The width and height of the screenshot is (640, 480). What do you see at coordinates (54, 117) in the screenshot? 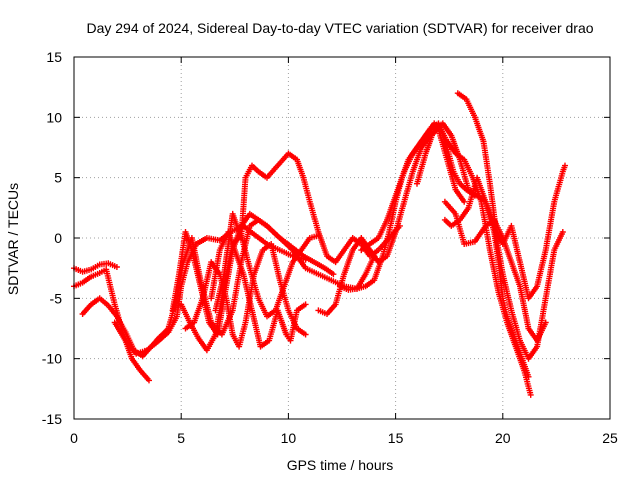
I see `y-tick-label: 10` at bounding box center [54, 117].